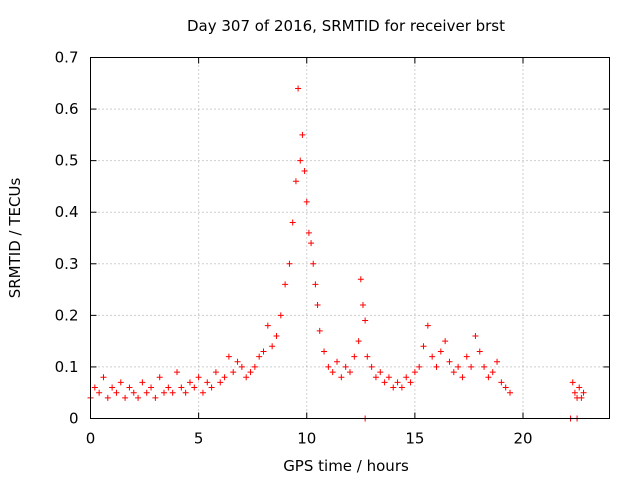 The width and height of the screenshot is (640, 484). I want to click on y-tick-label: 0.5, so click(67, 161).